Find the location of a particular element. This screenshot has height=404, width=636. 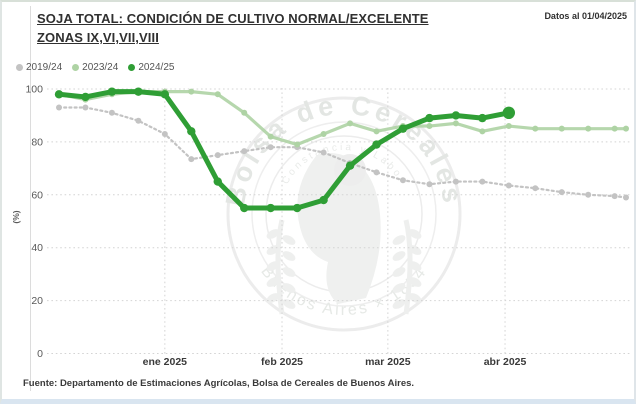

legend-item-2024-25: 2024/25 is located at coordinates (151, 67).